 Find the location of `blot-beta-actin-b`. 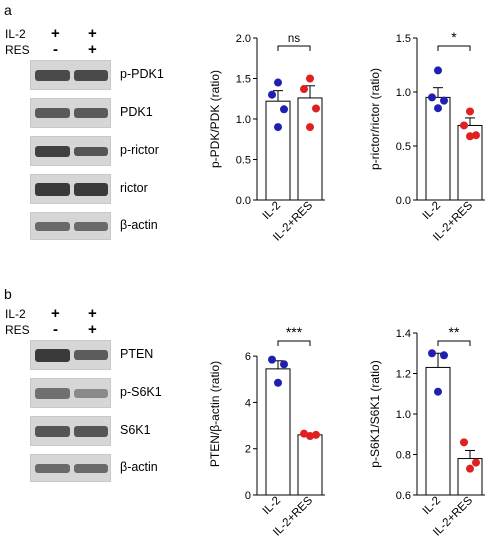

blot-beta-actin-b is located at coordinates (70, 468).